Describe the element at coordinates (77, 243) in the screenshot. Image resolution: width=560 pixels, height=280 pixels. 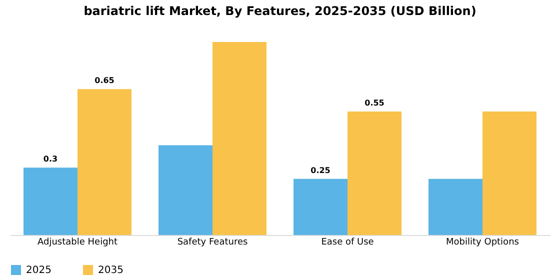
I see `x-tick-label: Adjustable Height` at that location.